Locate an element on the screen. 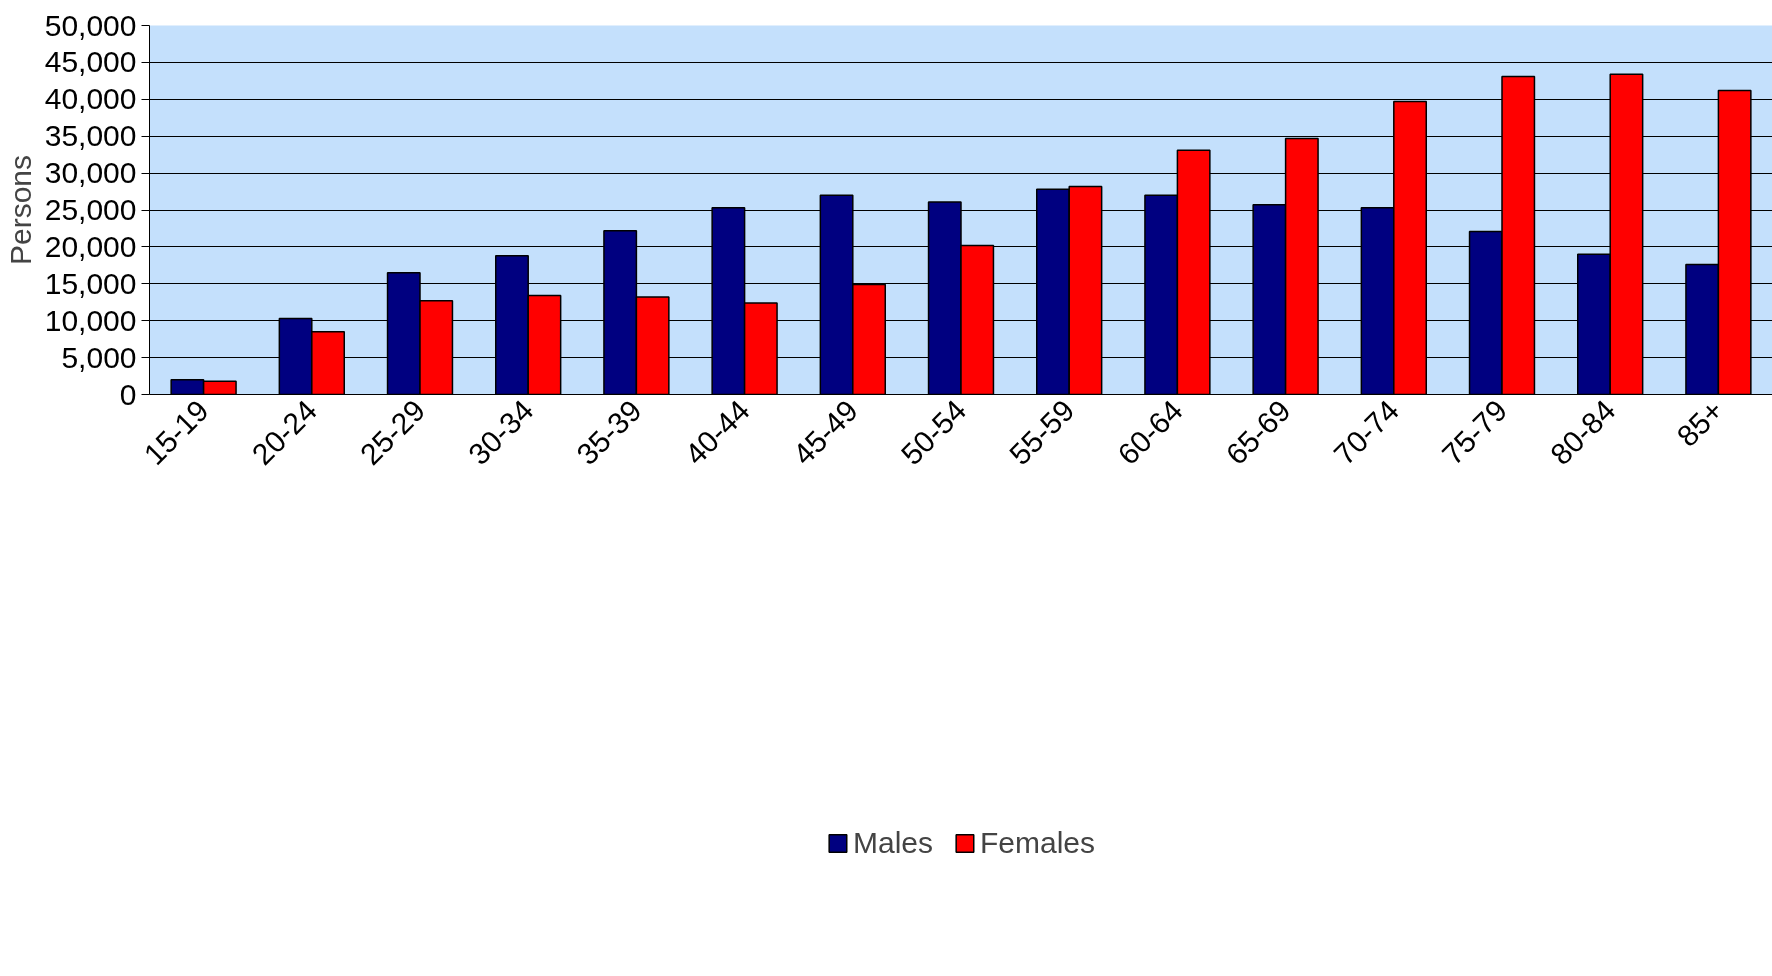 The image size is (1772, 976). y-tick-label: 5,000 is located at coordinates (99, 357).